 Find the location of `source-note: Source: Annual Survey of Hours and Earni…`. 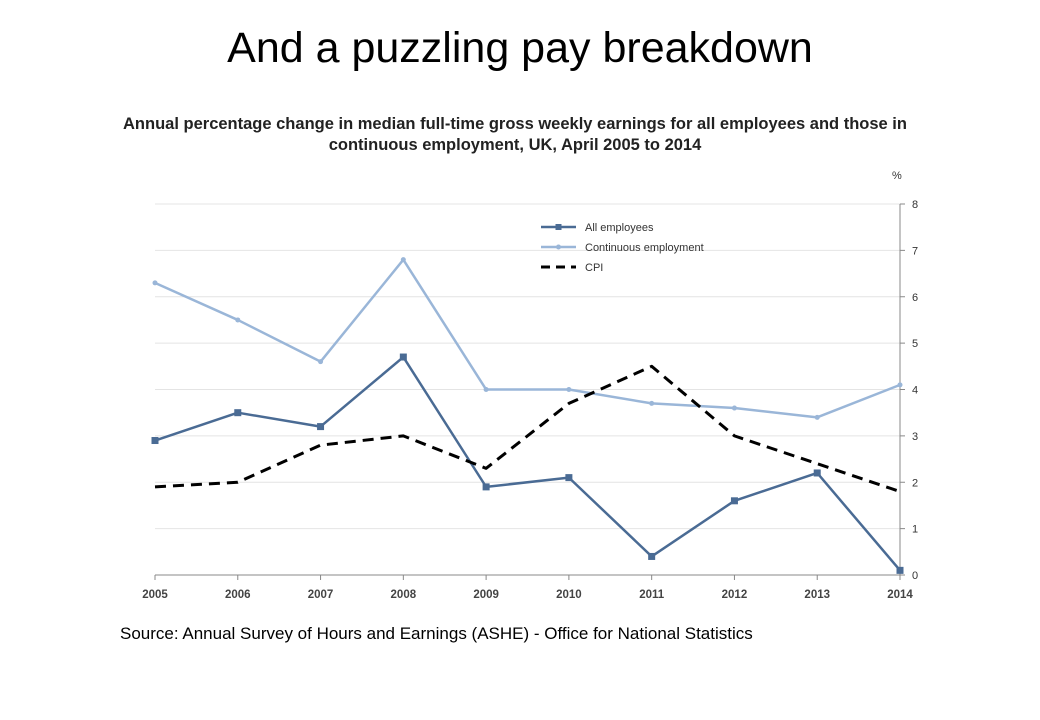

source-note: Source: Annual Survey of Hours and Earni… is located at coordinates (436, 633).